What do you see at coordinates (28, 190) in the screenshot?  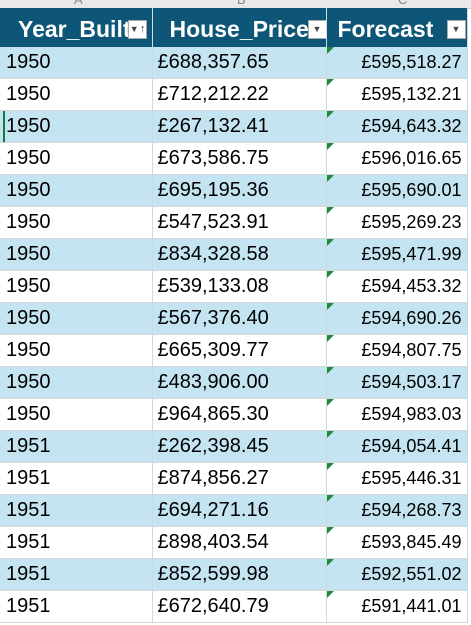 I see `year-cell-value: 1950` at bounding box center [28, 190].